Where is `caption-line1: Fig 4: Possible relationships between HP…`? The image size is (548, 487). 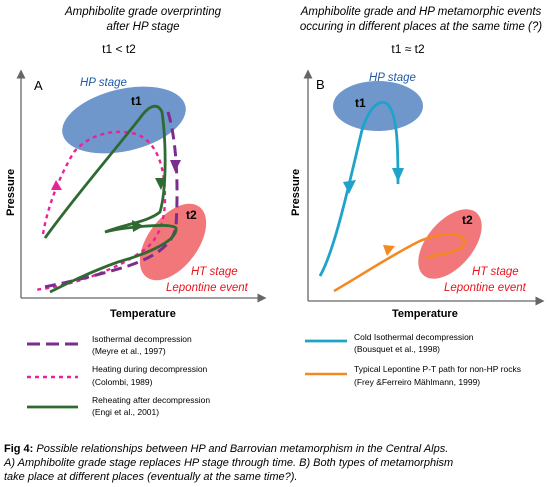
caption-line1: Fig 4: Possible relationships between HP… is located at coordinates (226, 449).